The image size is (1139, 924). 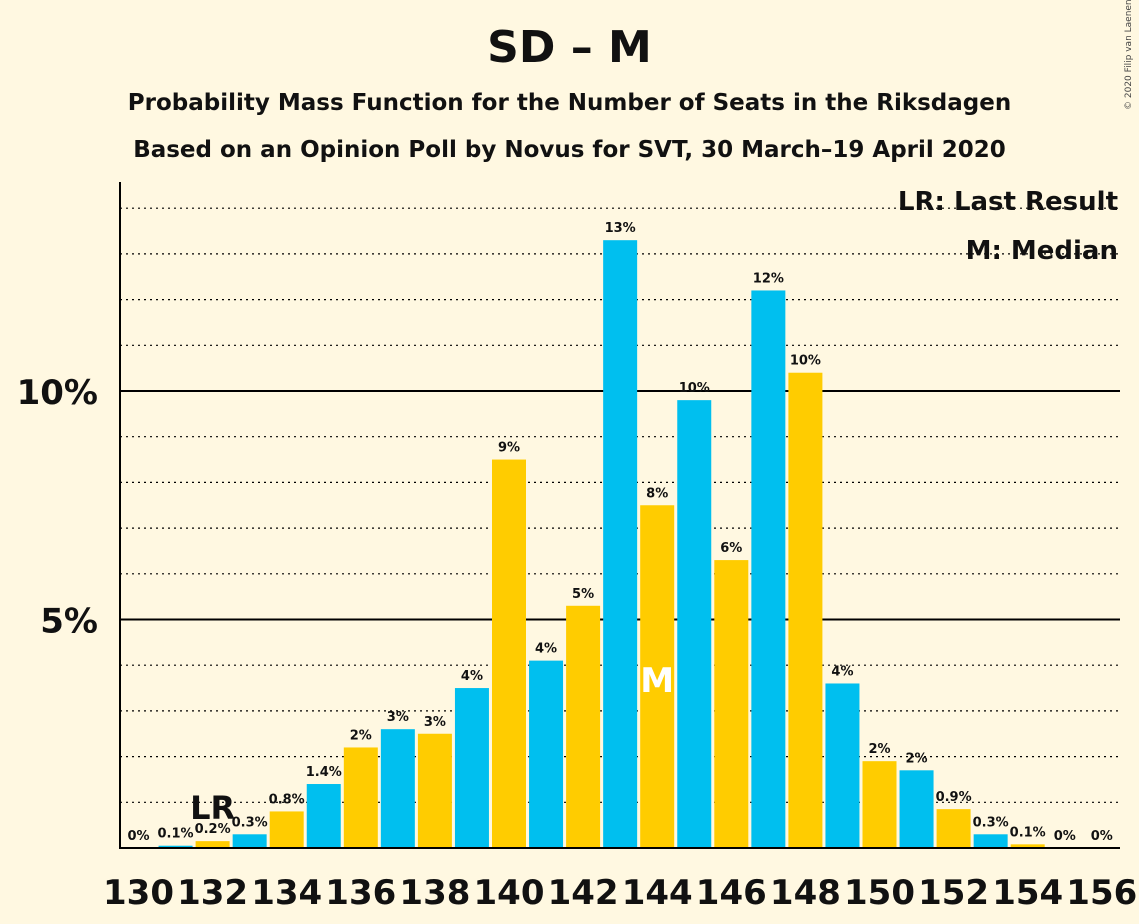 What do you see at coordinates (583, 893) in the screenshot?
I see `x-tick-label: 142` at bounding box center [583, 893].